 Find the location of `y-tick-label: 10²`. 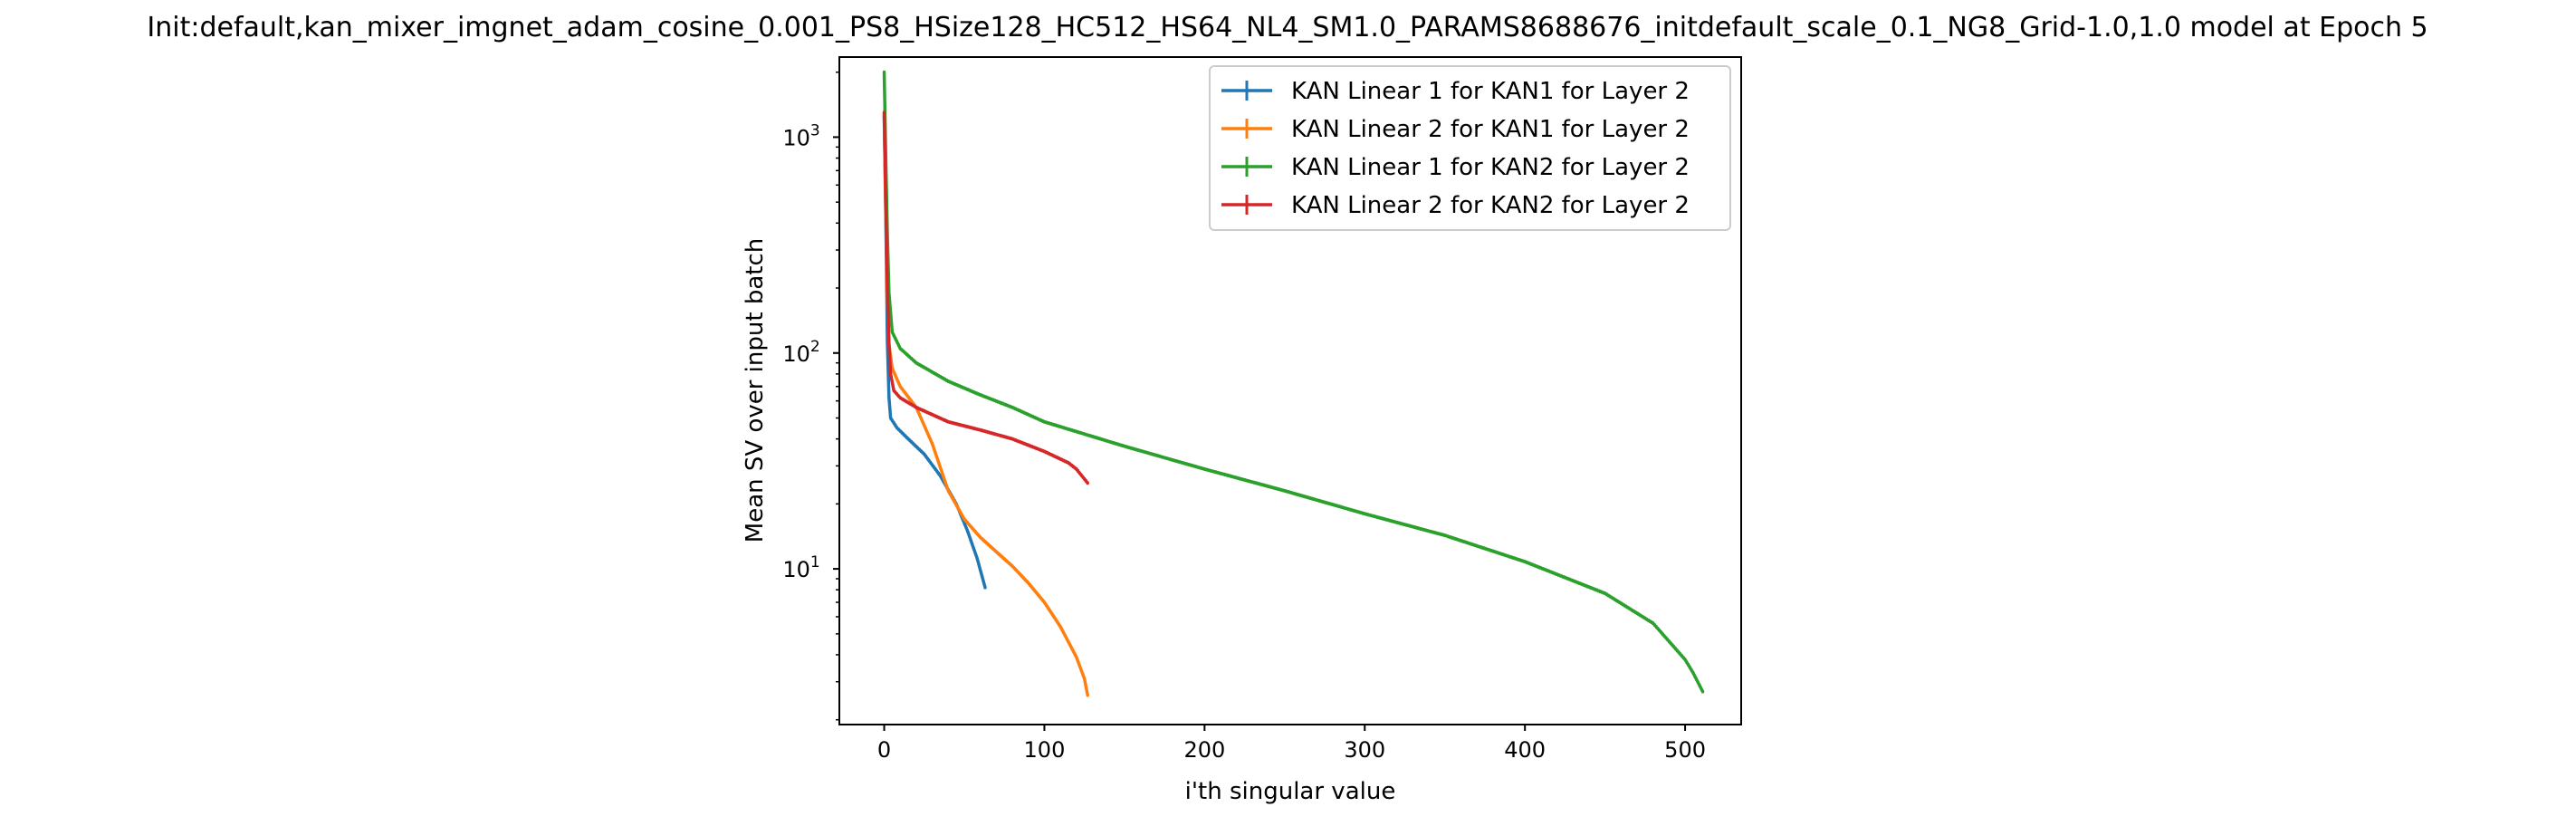

y-tick-label: 10² is located at coordinates (800, 352).